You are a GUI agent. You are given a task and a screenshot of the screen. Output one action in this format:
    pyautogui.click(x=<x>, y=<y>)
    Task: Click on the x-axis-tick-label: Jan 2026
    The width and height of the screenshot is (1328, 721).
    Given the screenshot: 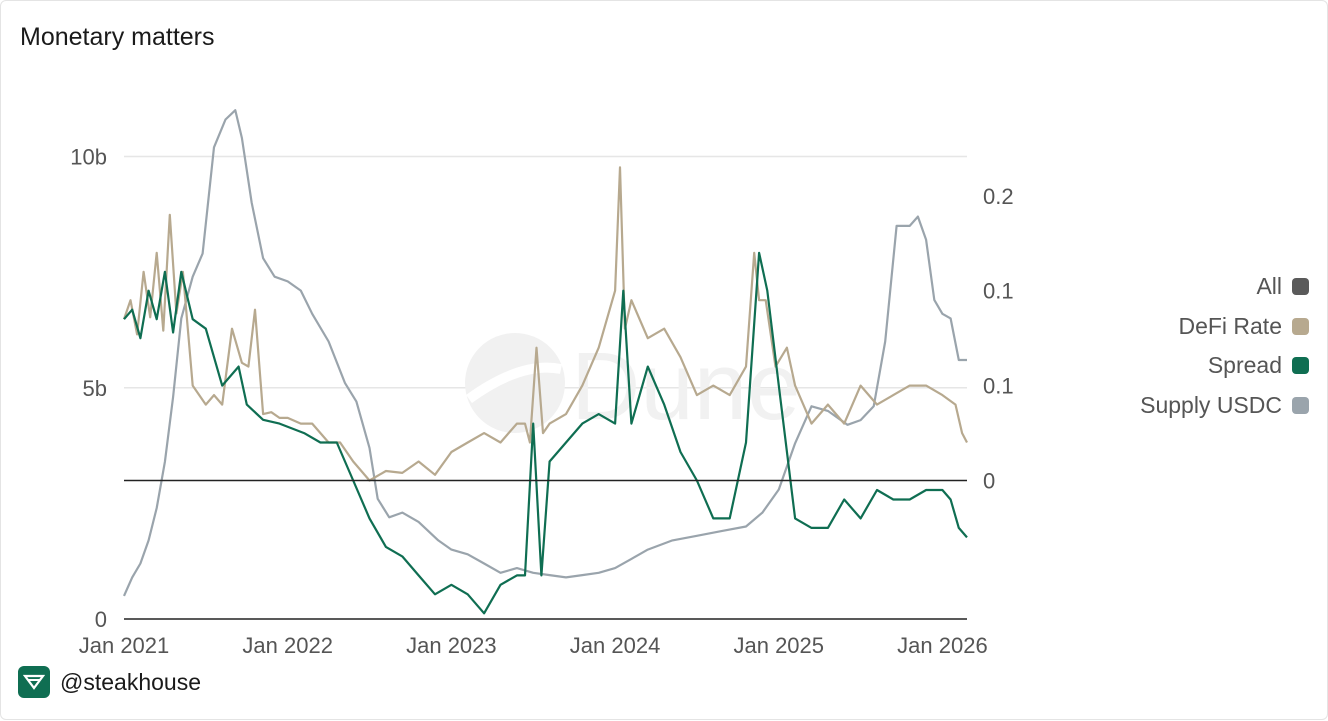 What is the action you would take?
    pyautogui.click(x=942, y=645)
    